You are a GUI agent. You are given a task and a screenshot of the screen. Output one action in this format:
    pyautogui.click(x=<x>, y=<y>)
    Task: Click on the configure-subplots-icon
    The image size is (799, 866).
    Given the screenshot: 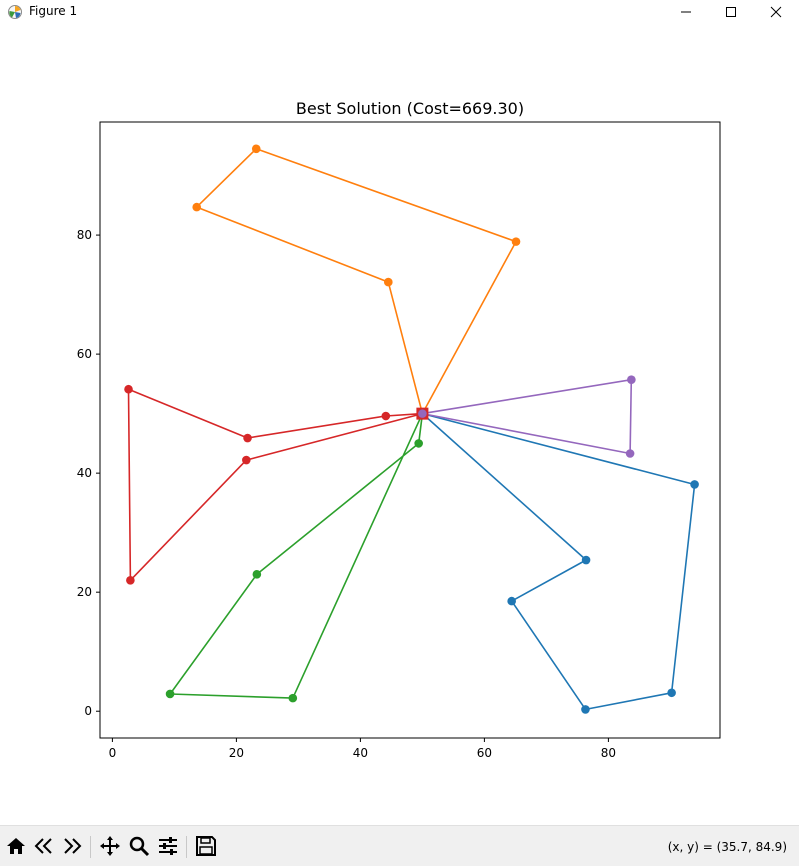 What is the action you would take?
    pyautogui.click(x=168, y=846)
    